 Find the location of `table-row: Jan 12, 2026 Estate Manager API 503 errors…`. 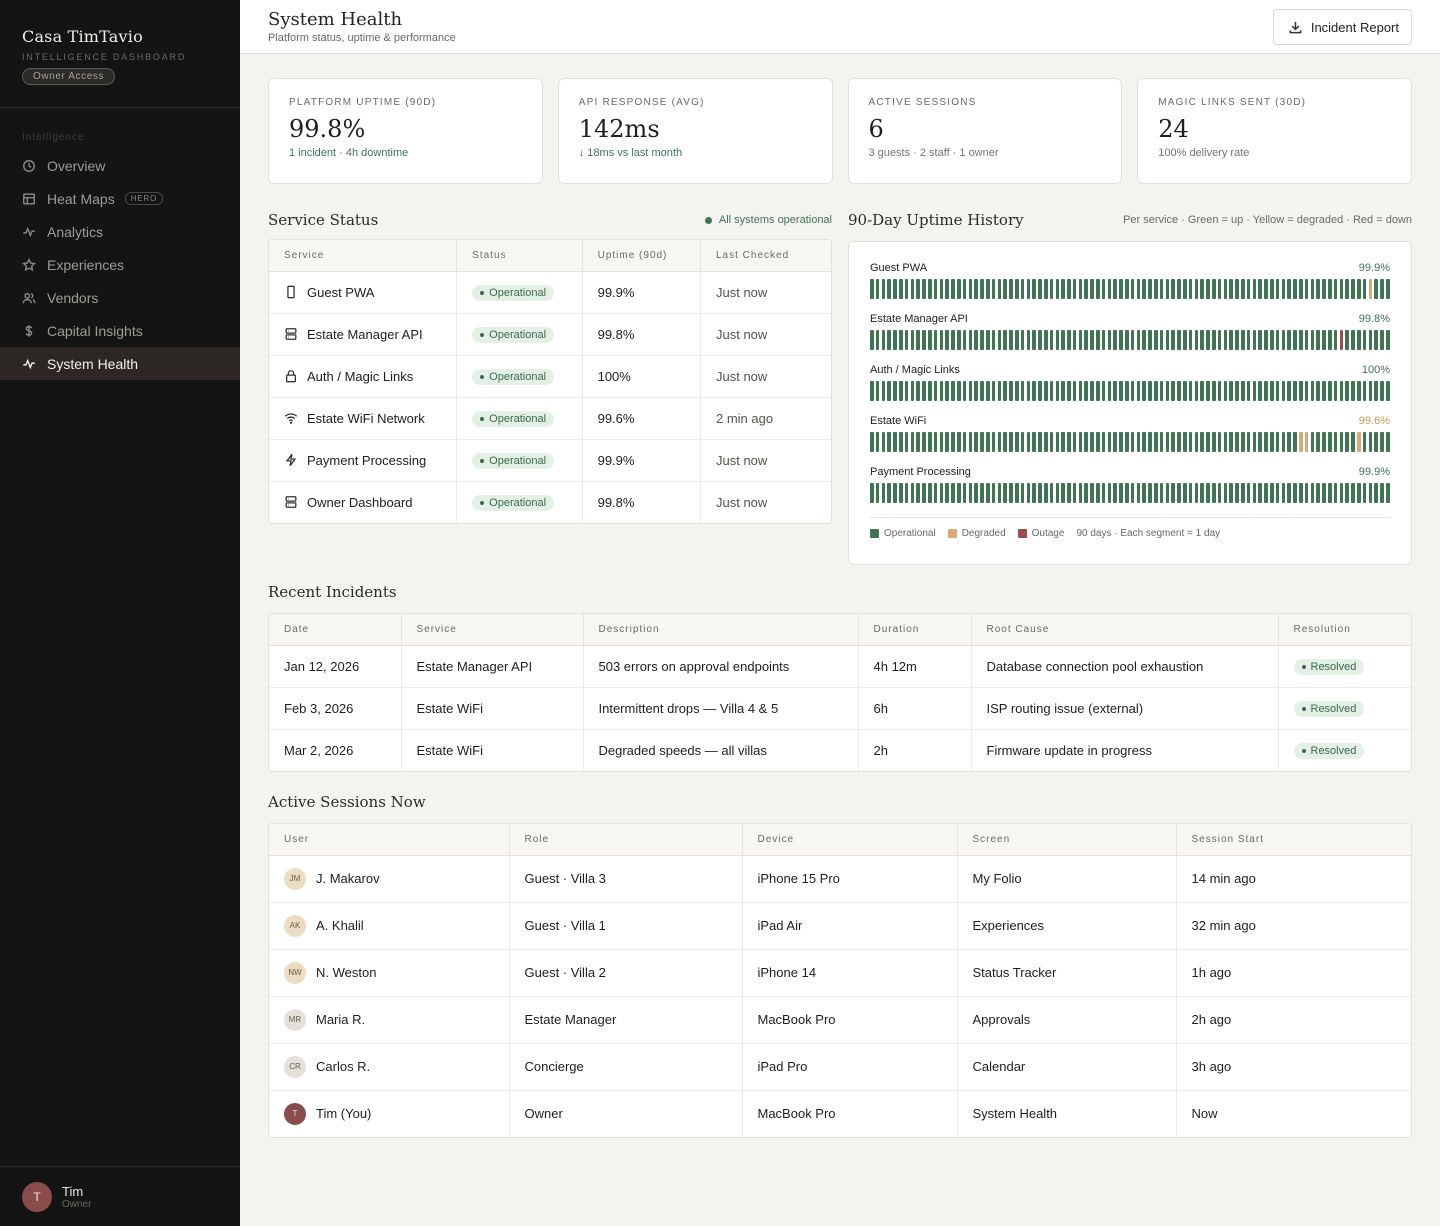

table-row: Jan 12, 2026 Estate Manager API 503 errors… is located at coordinates (840, 666).